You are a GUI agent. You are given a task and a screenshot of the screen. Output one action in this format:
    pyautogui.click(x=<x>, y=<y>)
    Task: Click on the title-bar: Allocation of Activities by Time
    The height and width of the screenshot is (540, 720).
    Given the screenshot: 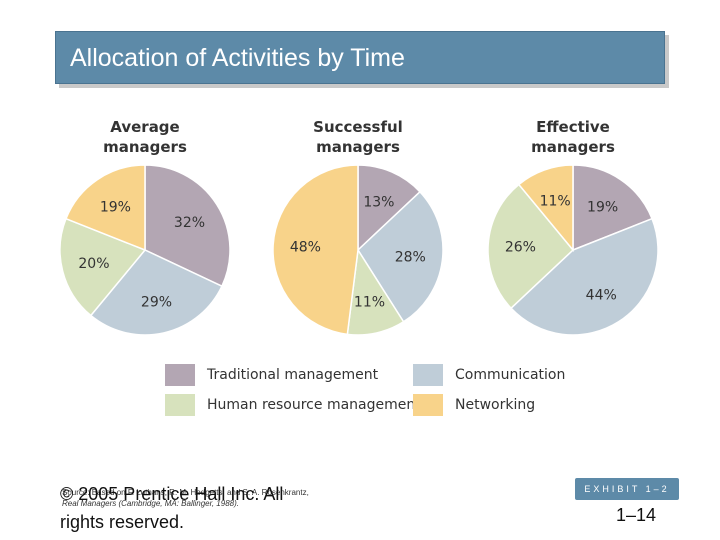 What is the action you would take?
    pyautogui.click(x=360, y=57)
    